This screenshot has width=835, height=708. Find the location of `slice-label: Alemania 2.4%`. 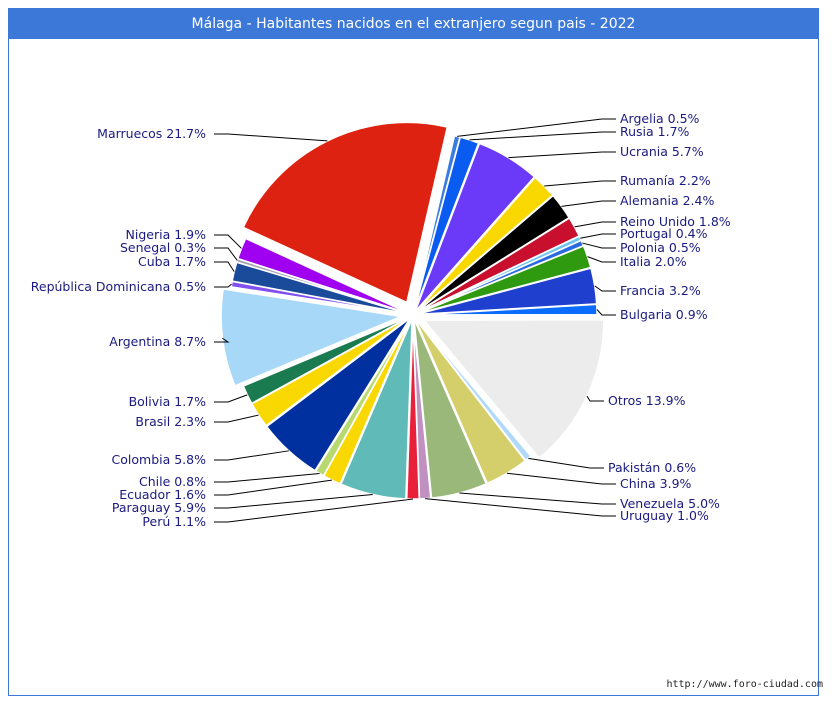

slice-label: Alemania 2.4% is located at coordinates (667, 200).